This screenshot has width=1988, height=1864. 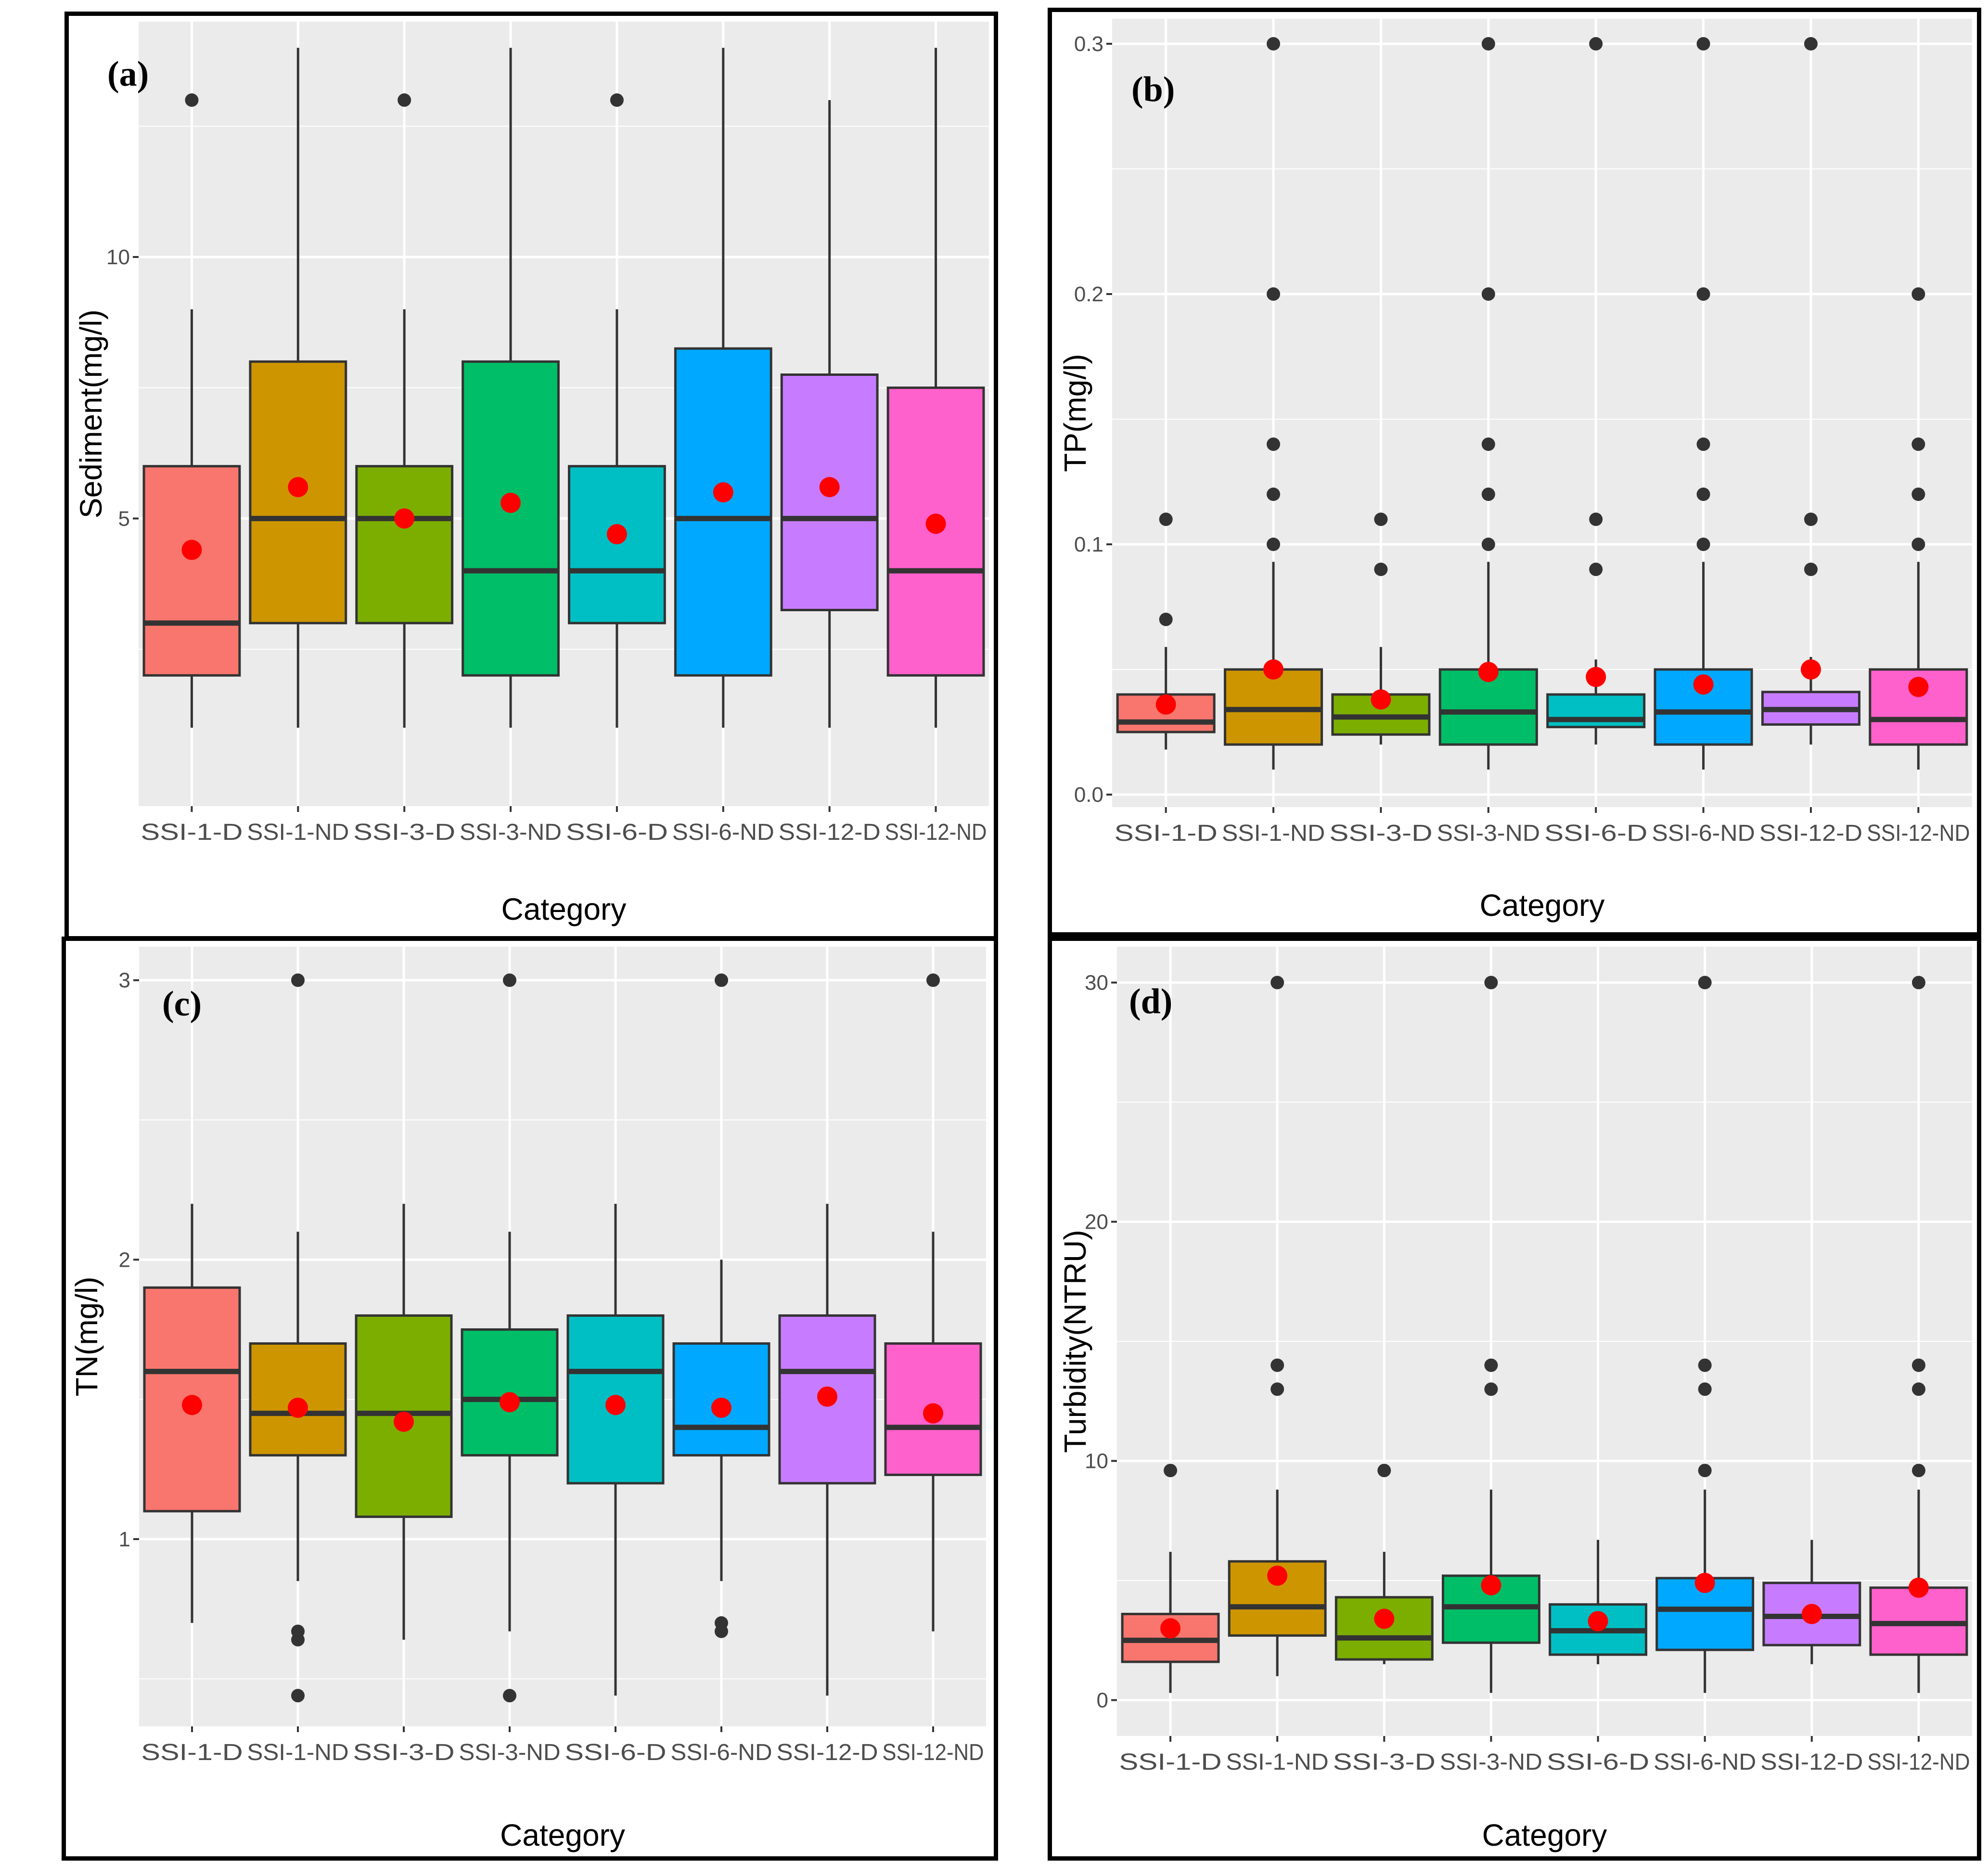 What do you see at coordinates (1075, 1341) in the screenshot?
I see `y-axis-title: Turbidity(NTRU)` at bounding box center [1075, 1341].